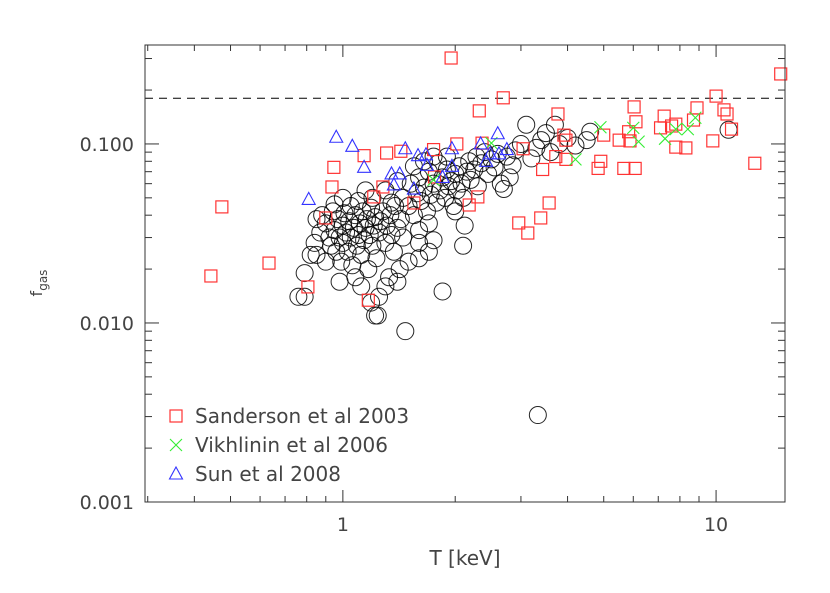  What do you see at coordinates (107, 324) in the screenshot?
I see `y-tick-label: 0.010` at bounding box center [107, 324].